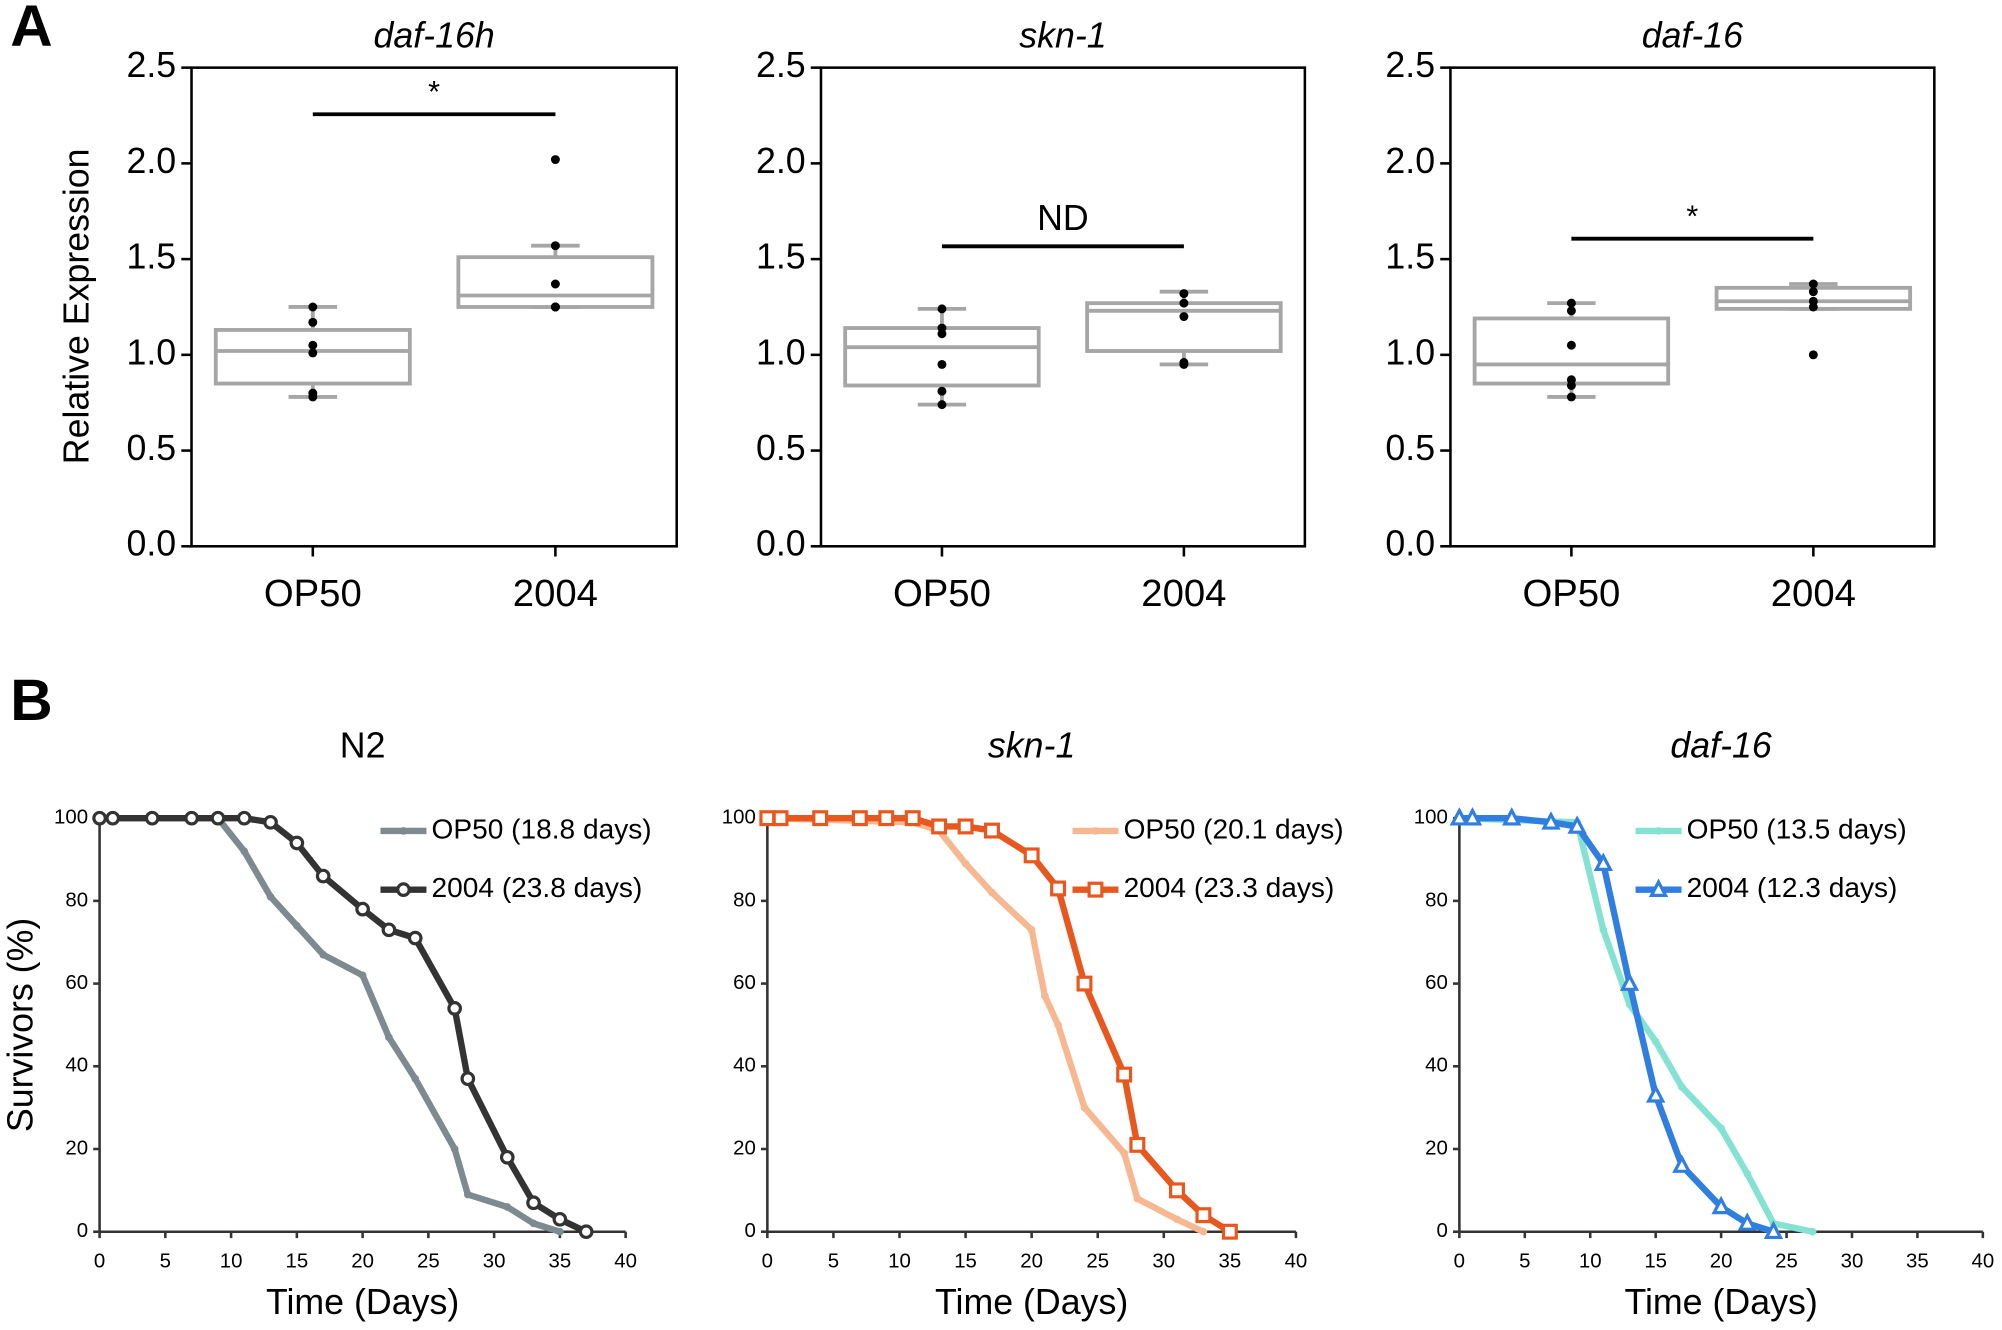 The image size is (2002, 1330). What do you see at coordinates (1720, 1302) in the screenshot?
I see `x-axis-label: Time (Days)` at bounding box center [1720, 1302].